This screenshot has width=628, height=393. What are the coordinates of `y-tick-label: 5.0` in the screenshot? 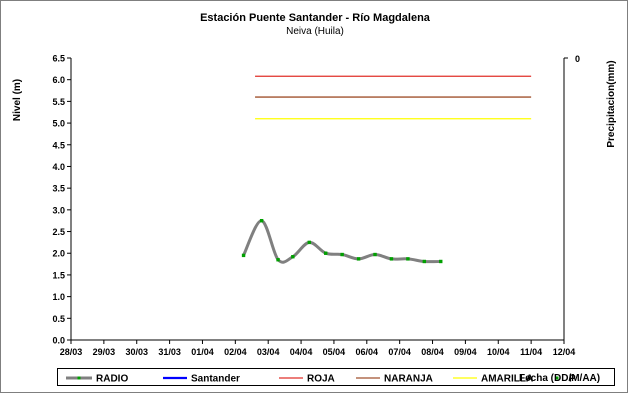 It's located at (58, 124).